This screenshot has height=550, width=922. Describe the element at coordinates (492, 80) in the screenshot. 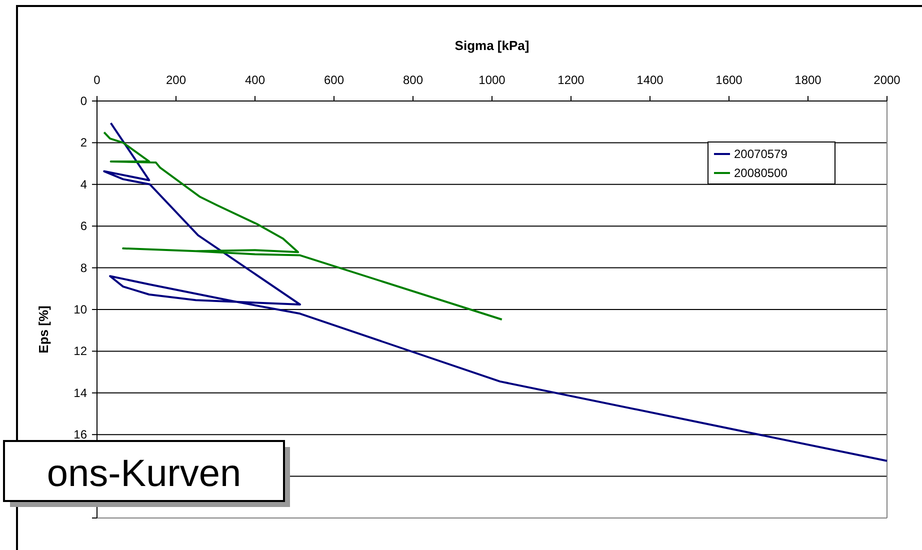

I see `x-tick-label: 1000` at that location.